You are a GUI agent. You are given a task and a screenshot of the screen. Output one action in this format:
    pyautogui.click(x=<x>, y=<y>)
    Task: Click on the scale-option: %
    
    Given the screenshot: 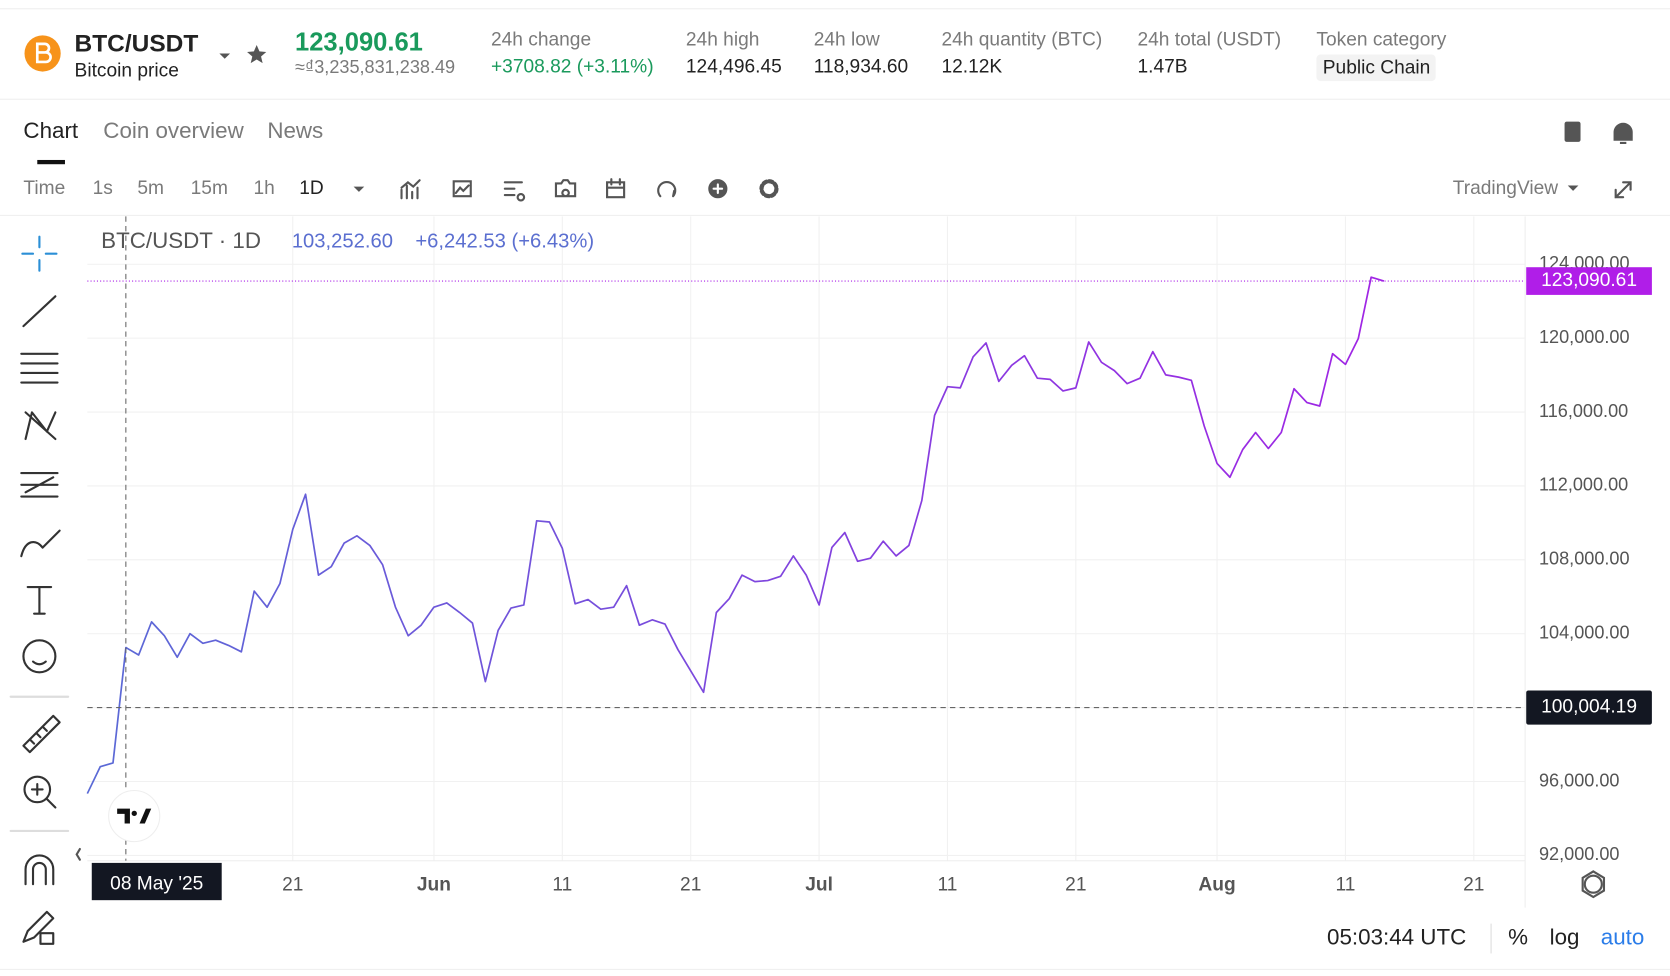 What is the action you would take?
    pyautogui.click(x=1518, y=936)
    